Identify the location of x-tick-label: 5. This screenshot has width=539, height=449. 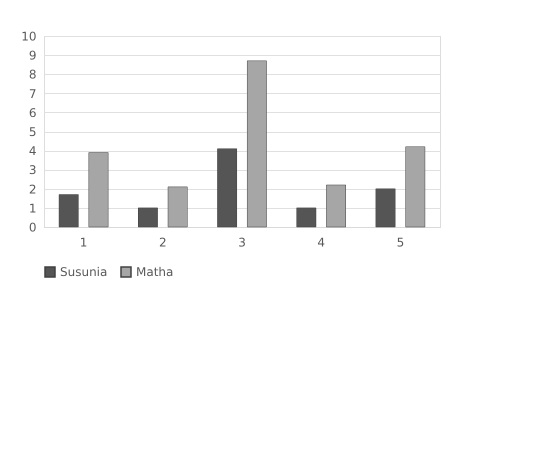
(400, 243).